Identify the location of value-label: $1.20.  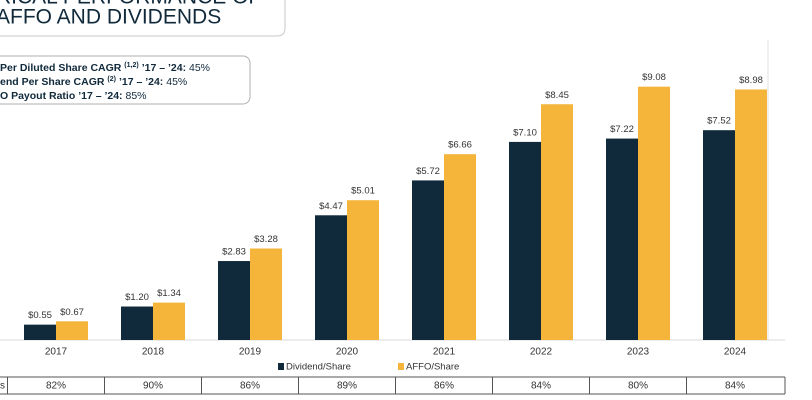
(137, 297).